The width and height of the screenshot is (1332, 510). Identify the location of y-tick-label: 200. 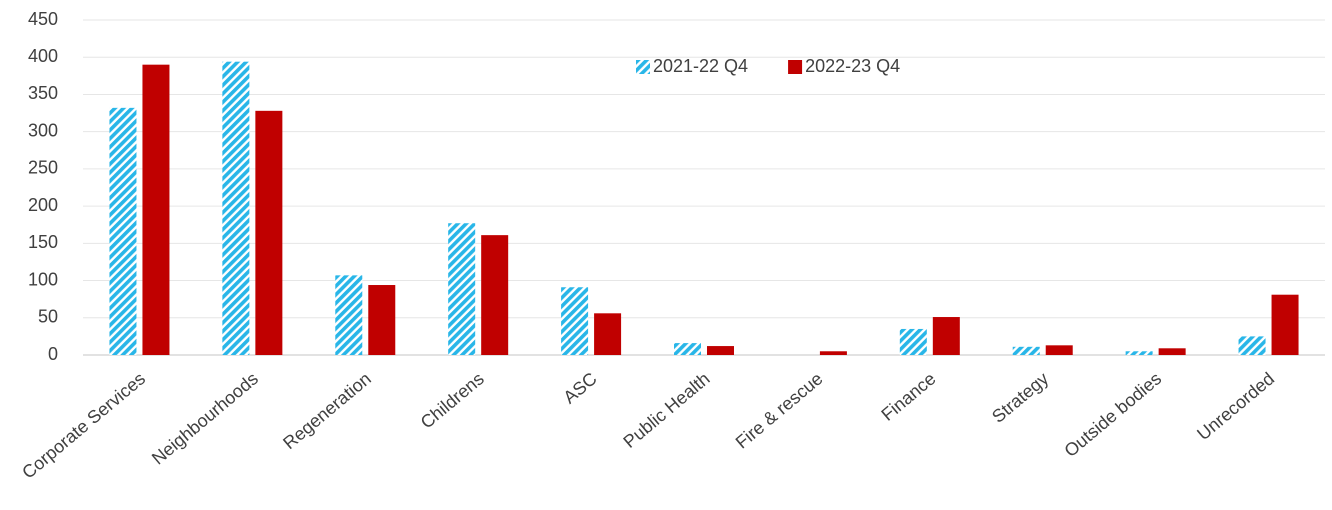
(43, 205).